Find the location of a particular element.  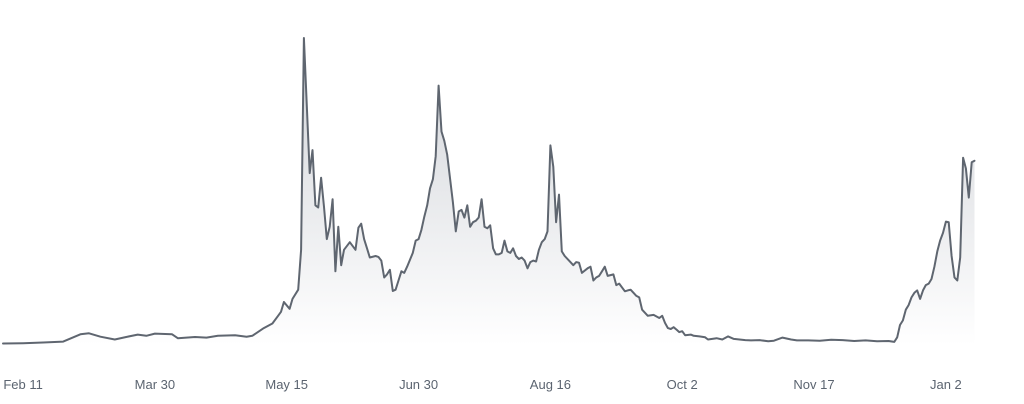

x-tick-label: Jan 2 is located at coordinates (946, 384).